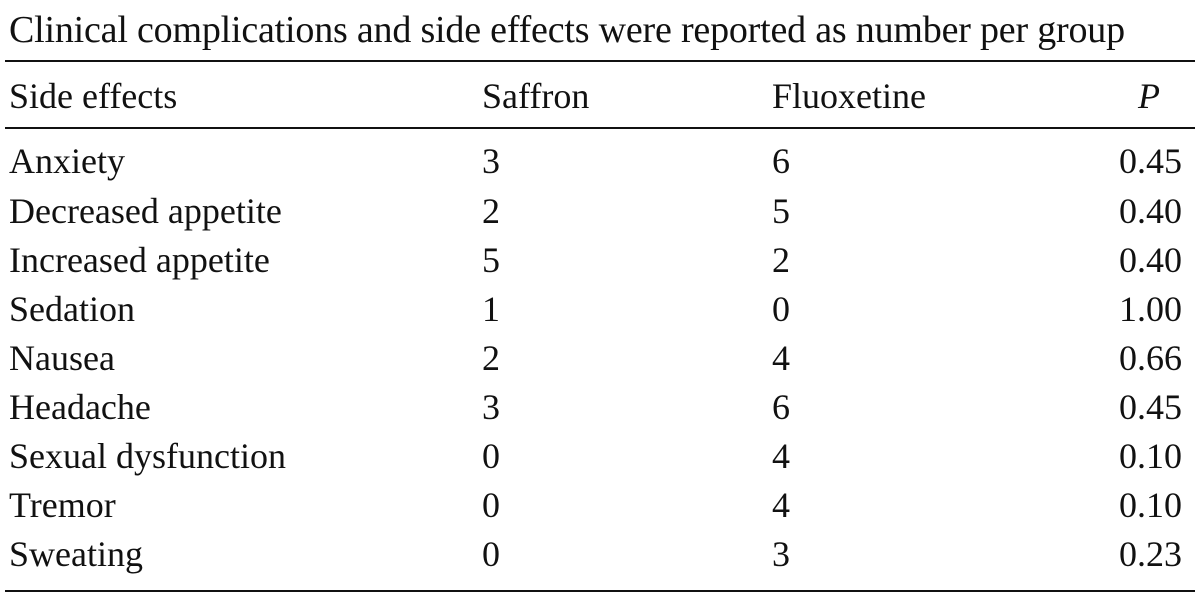  I want to click on row-fluoxetine-count: 5, so click(781, 211).